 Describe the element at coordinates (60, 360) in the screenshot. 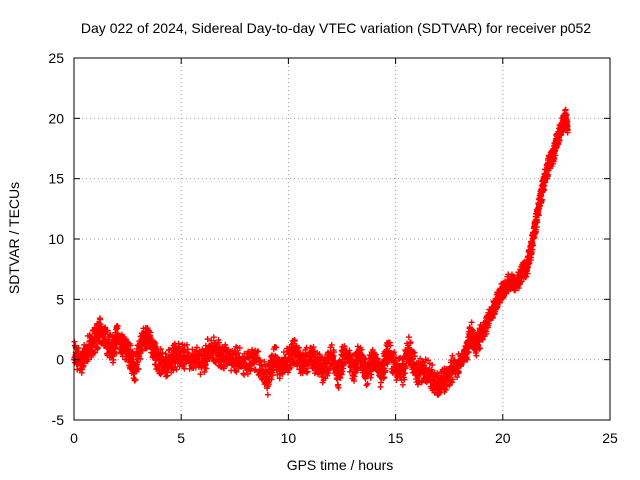

I see `y-tick-label: 0` at that location.